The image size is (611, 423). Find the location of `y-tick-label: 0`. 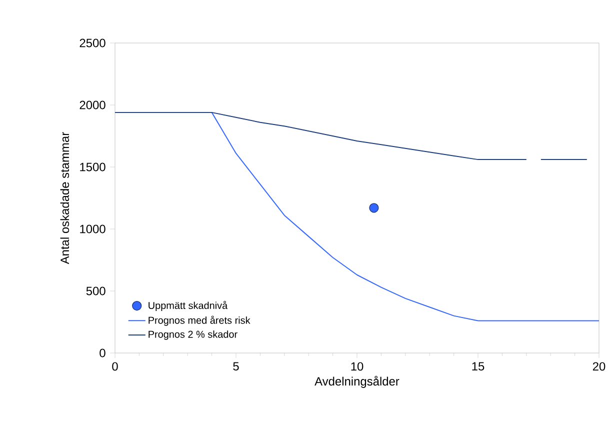

y-tick-label: 0 is located at coordinates (103, 353).